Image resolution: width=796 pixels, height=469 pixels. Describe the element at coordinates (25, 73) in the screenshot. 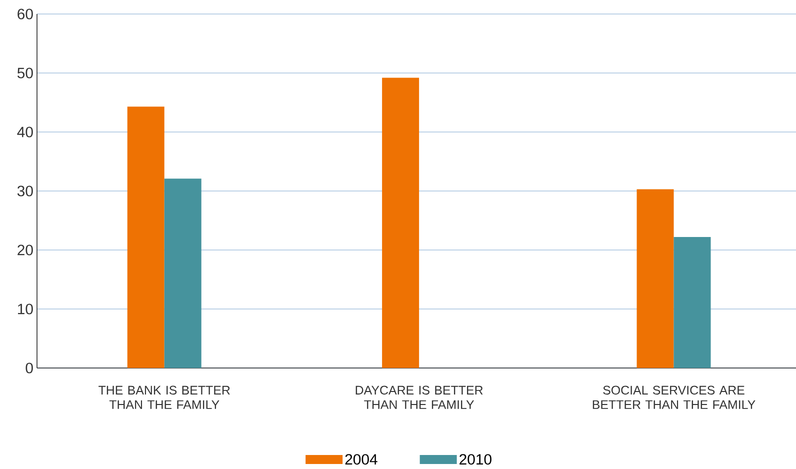

I see `y-tick-label: 50` at that location.